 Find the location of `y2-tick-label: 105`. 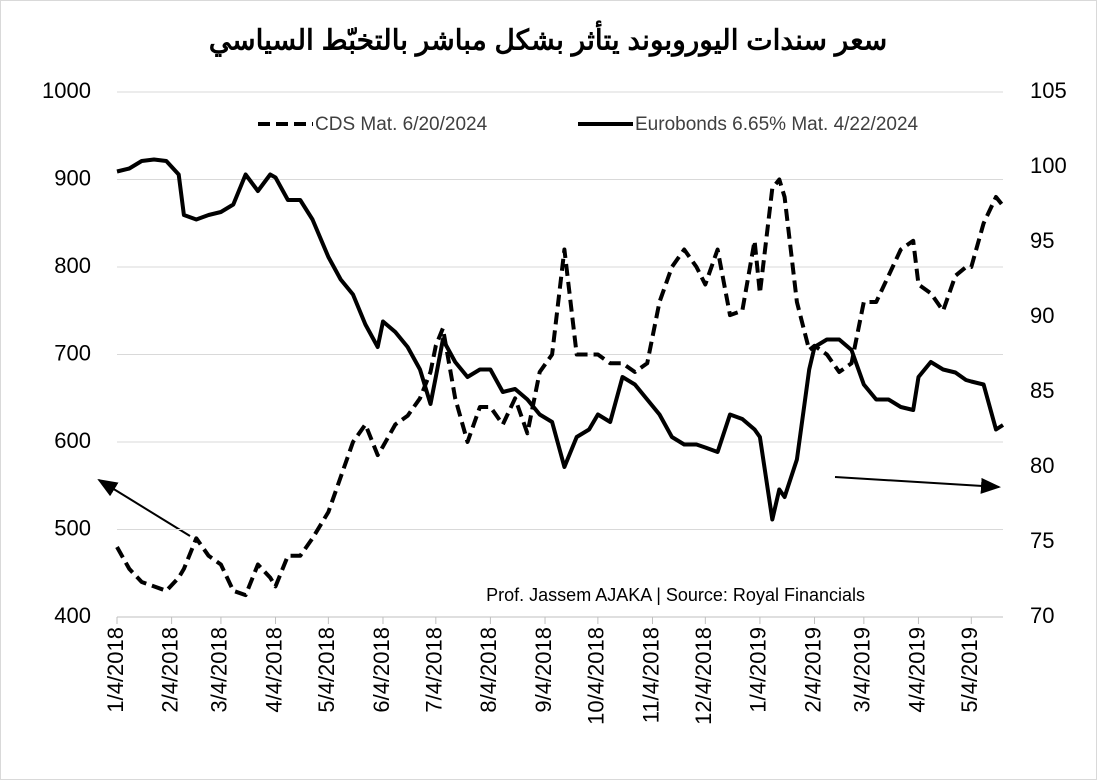

y2-tick-label: 105 is located at coordinates (1048, 90).